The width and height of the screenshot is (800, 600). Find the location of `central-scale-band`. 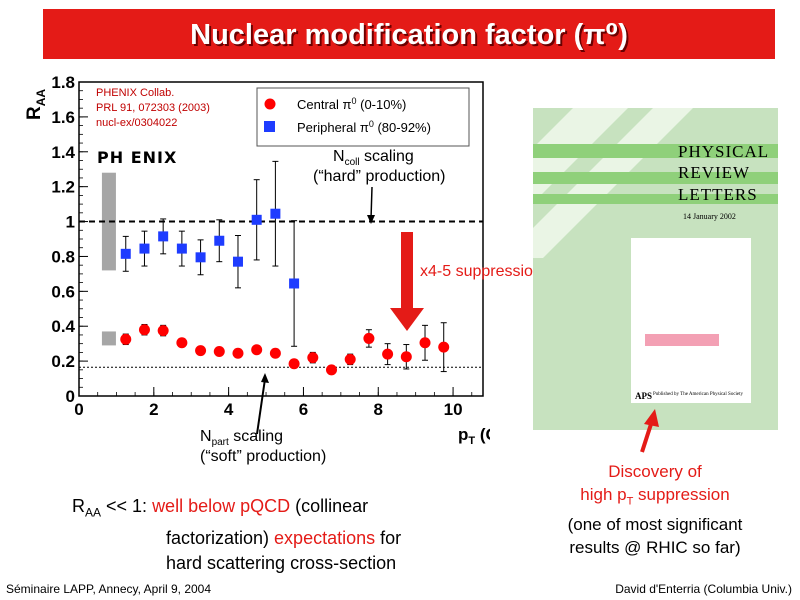

central-scale-band is located at coordinates (108, 338).